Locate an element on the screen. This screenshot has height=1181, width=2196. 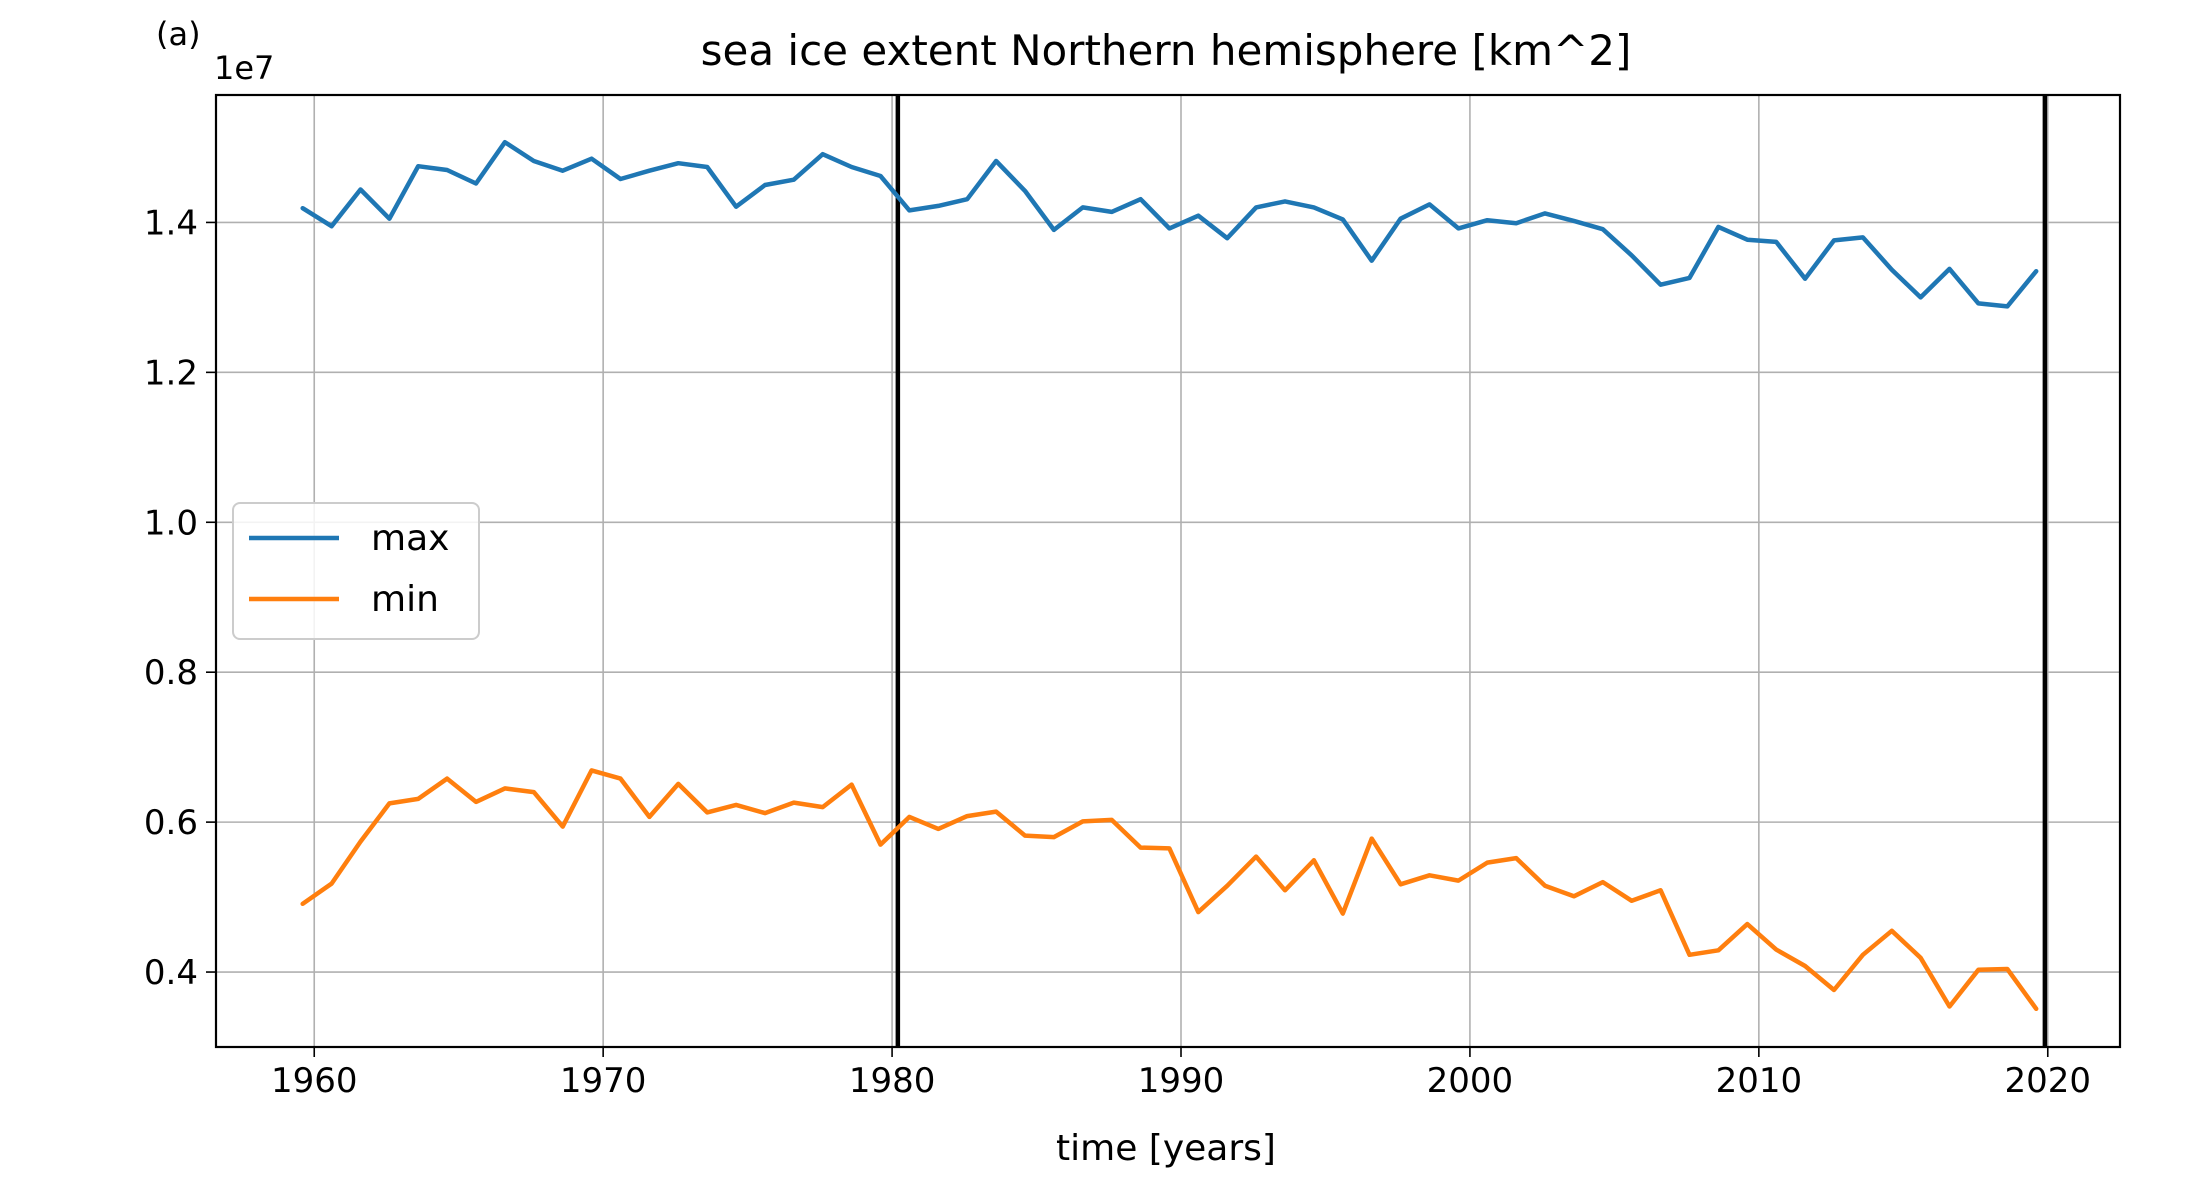
y-tick-label: 1.0 is located at coordinates (171, 523).